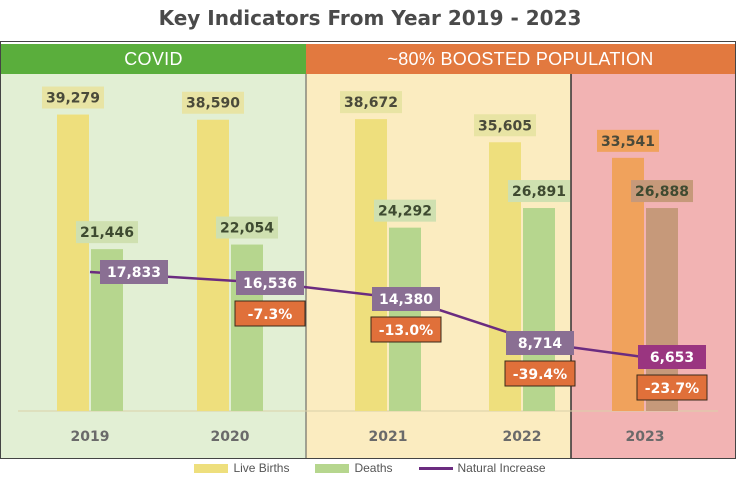  I want to click on data-label-natural-increase-2020: 16,536, so click(270, 284).